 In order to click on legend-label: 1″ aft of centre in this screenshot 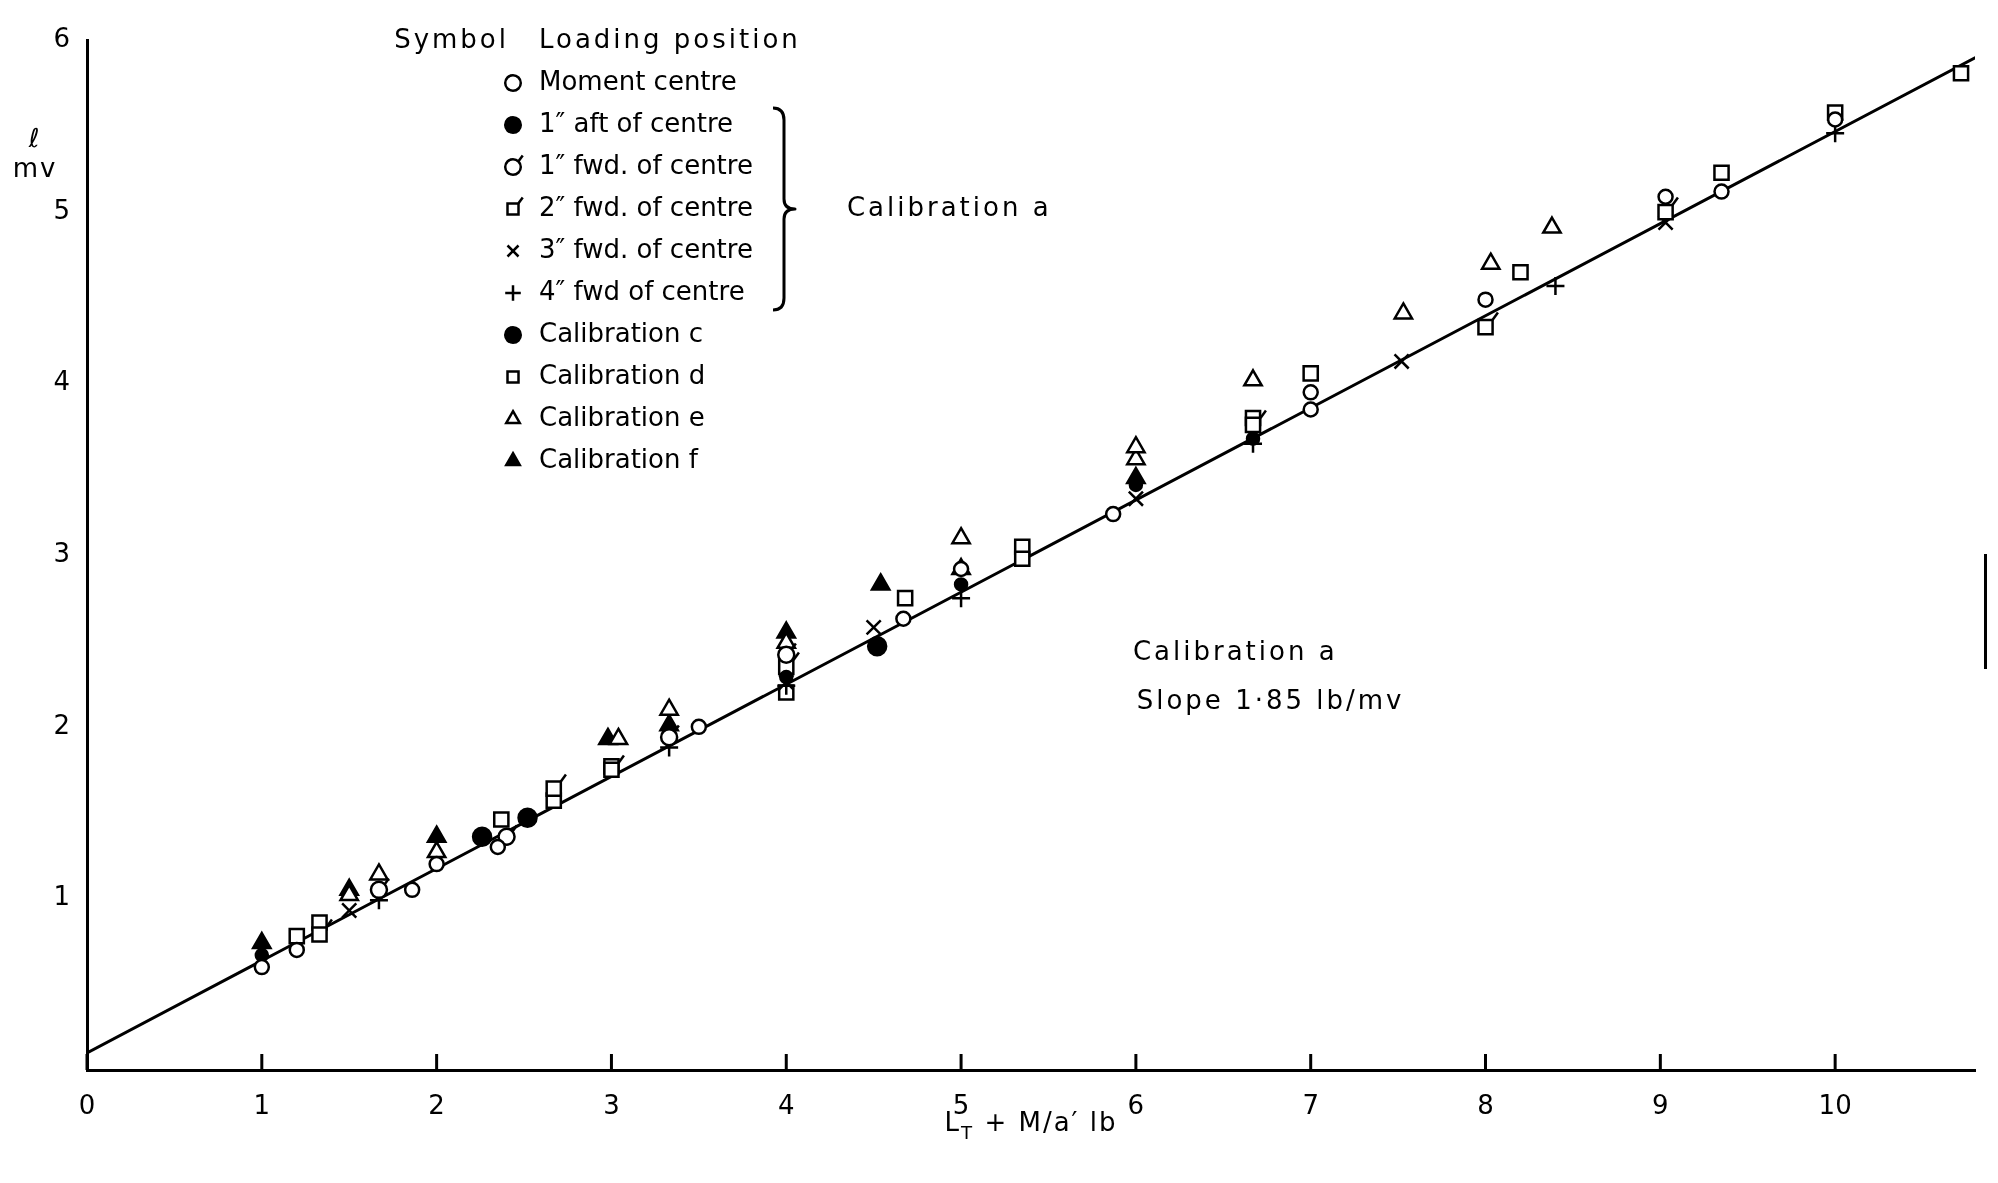, I will do `click(636, 122)`.